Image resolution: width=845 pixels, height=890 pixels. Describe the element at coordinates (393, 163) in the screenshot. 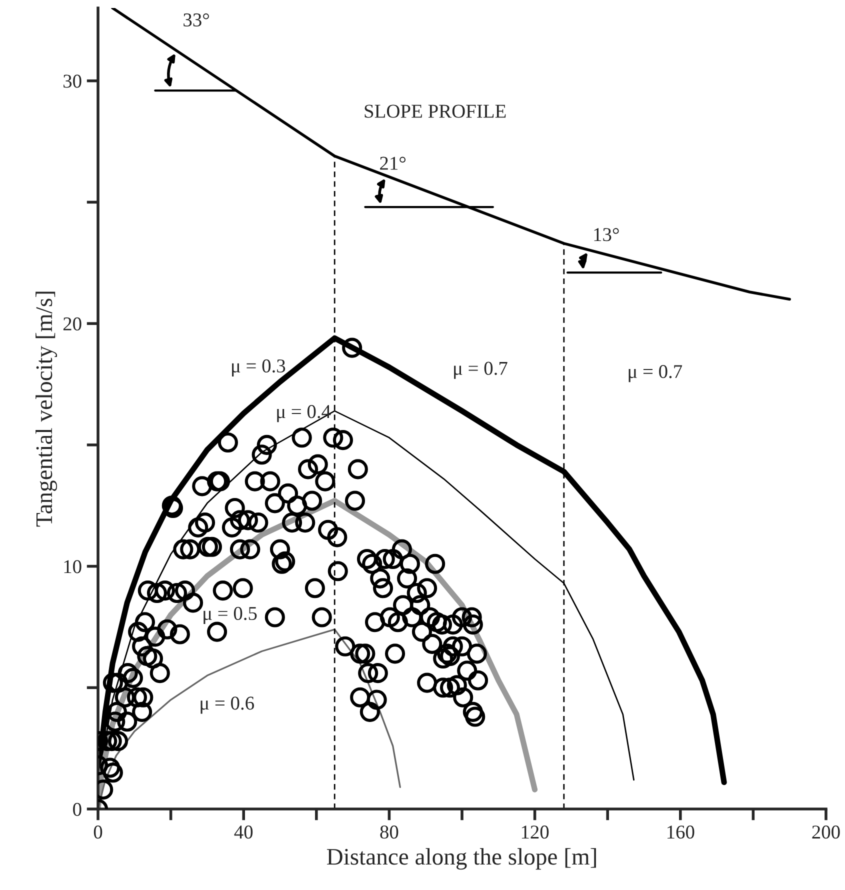

I see `annotation: 21°` at that location.